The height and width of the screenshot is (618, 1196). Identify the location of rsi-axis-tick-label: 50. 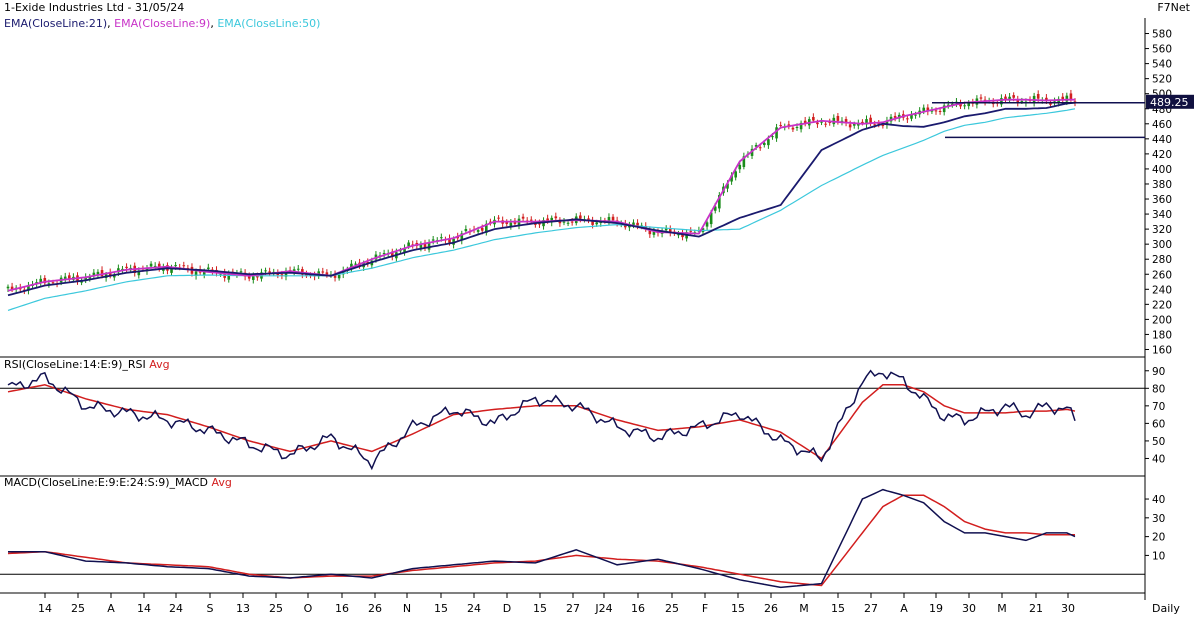
(1158, 442).